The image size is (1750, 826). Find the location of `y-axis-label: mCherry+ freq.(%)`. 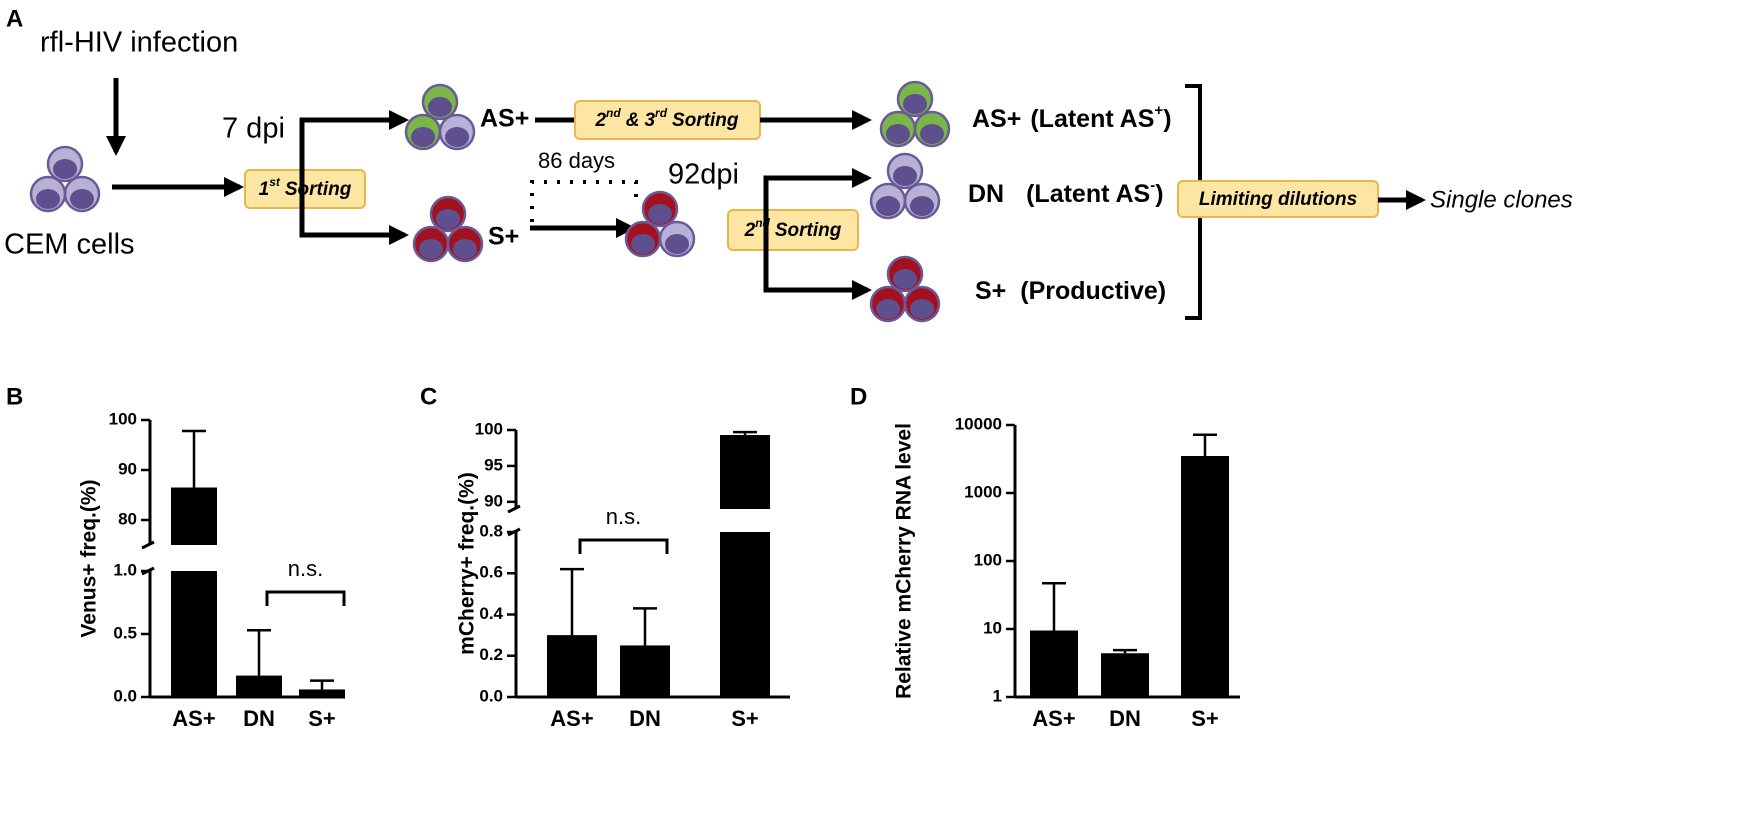

y-axis-label: mCherry+ freq.(%) is located at coordinates (467, 563).